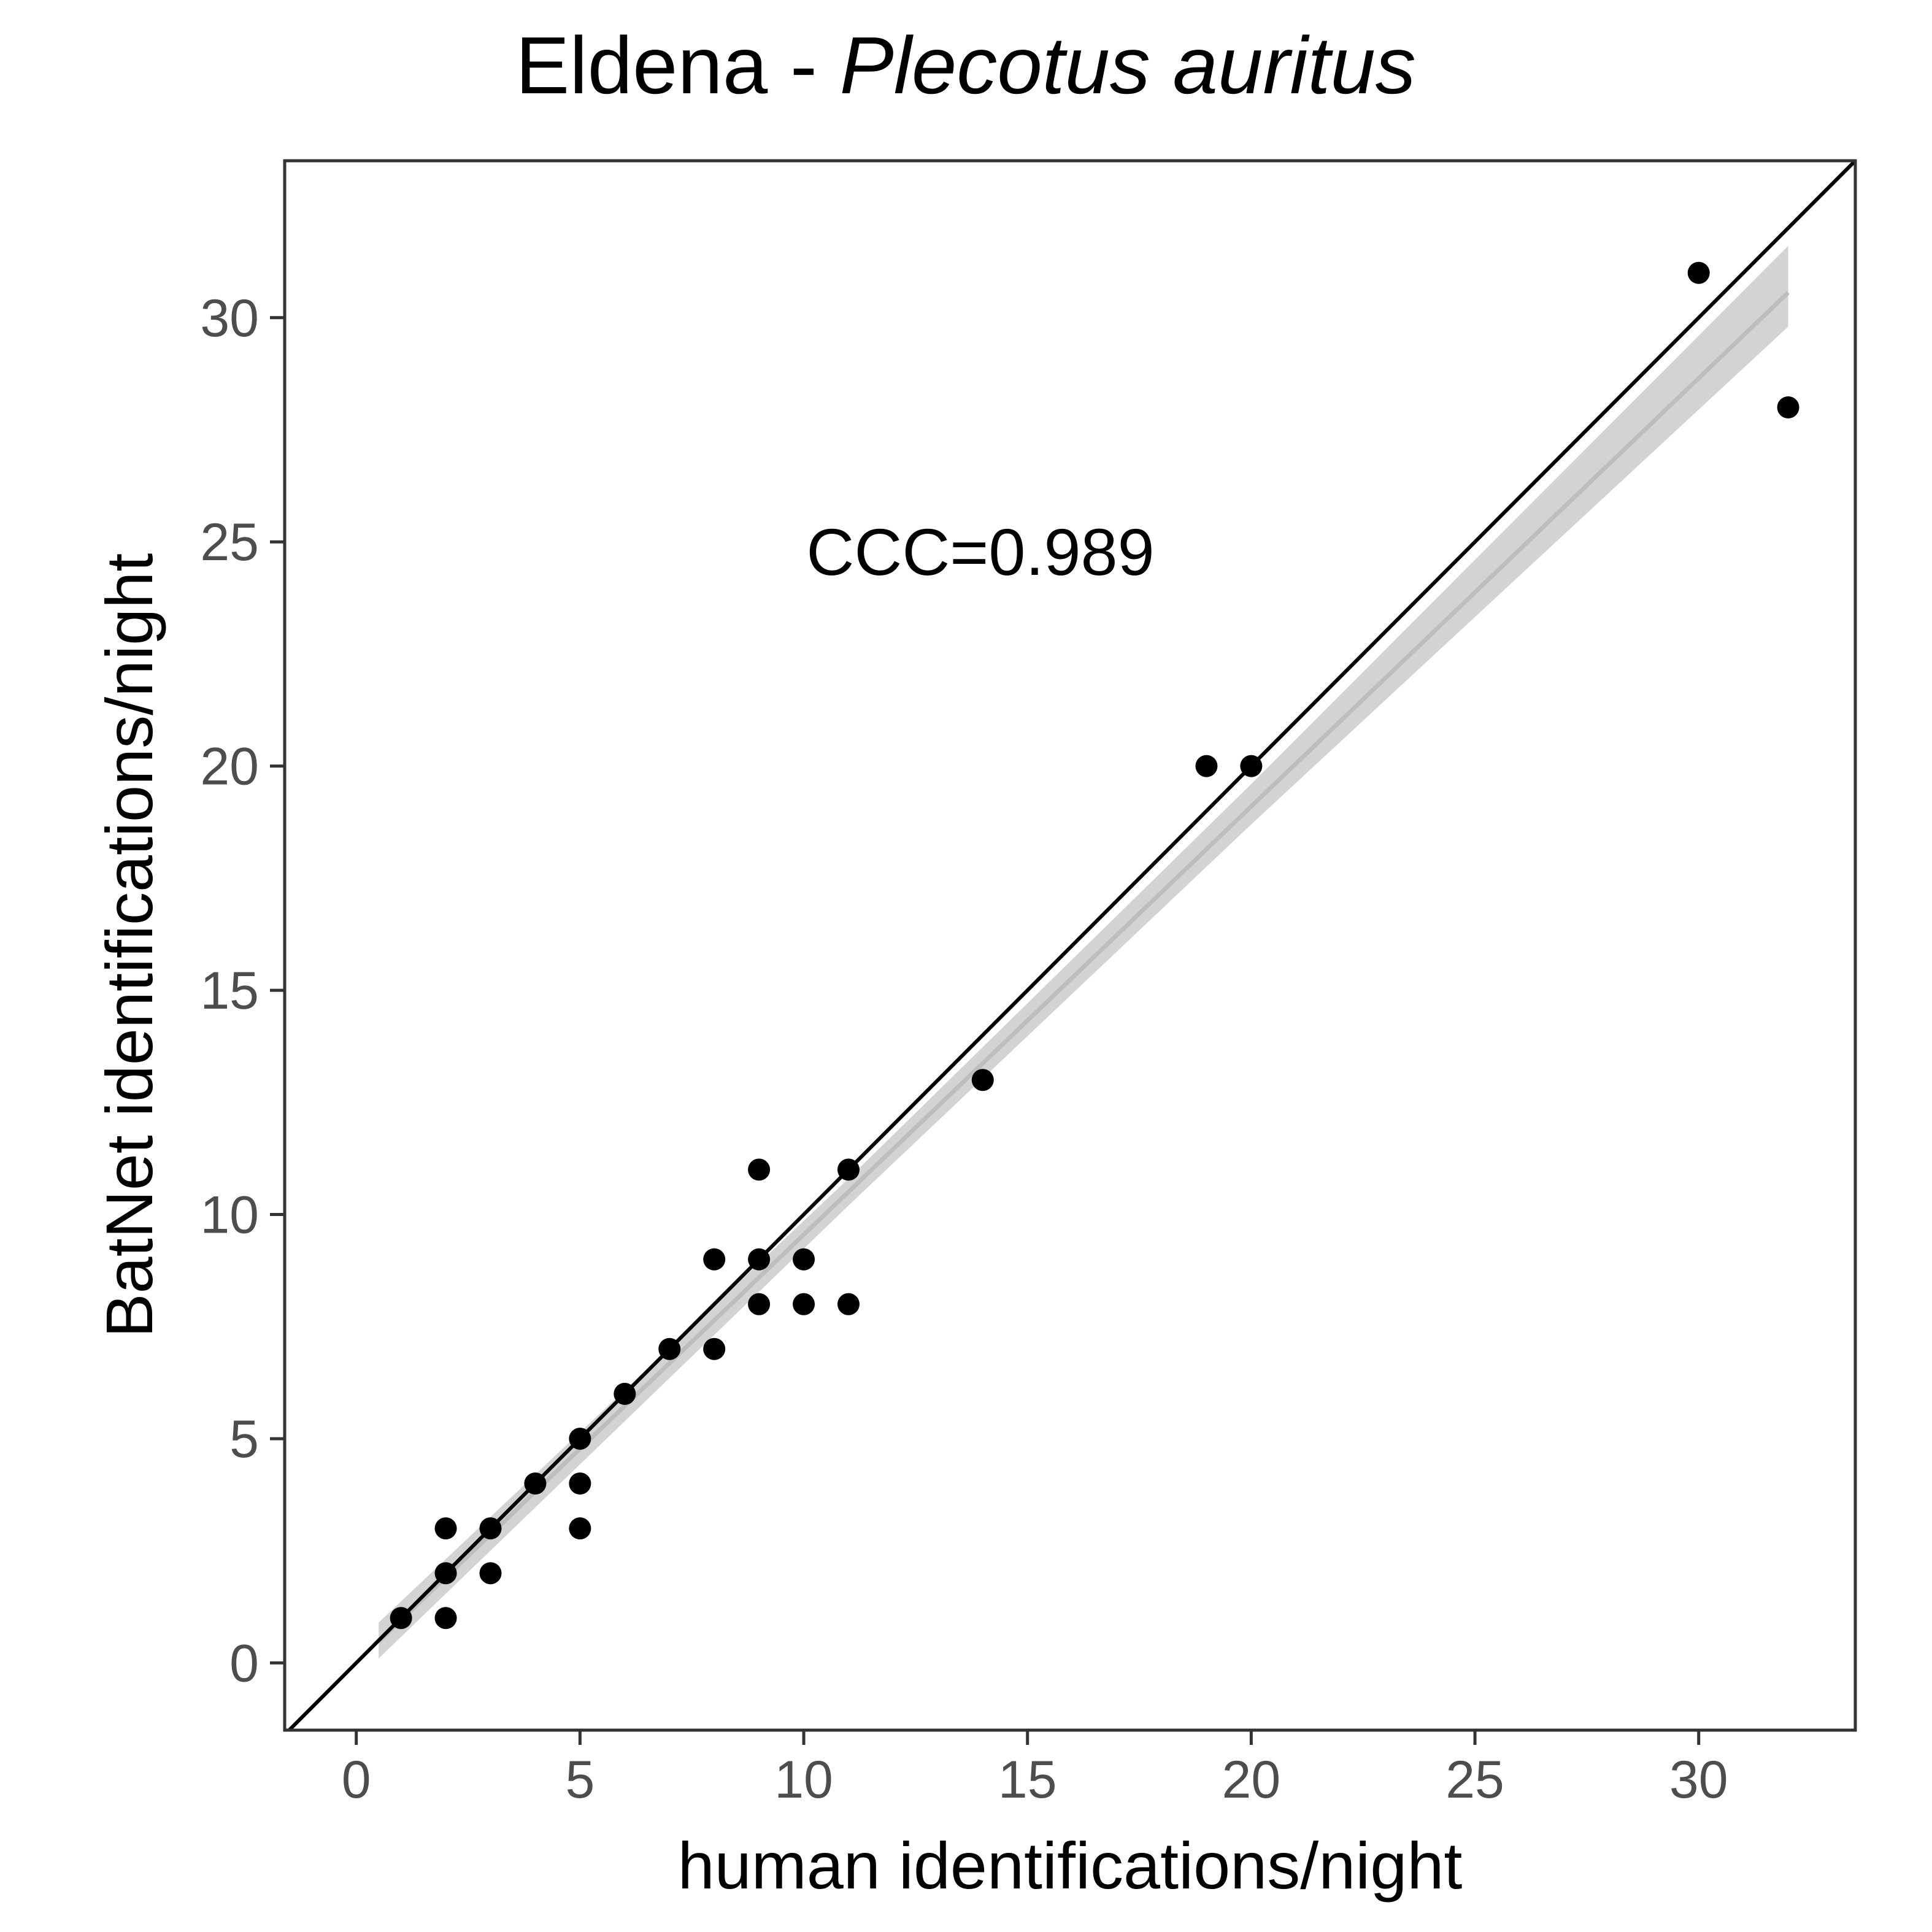 The image size is (1932, 1932). I want to click on y-tick-label: 15, so click(229, 990).